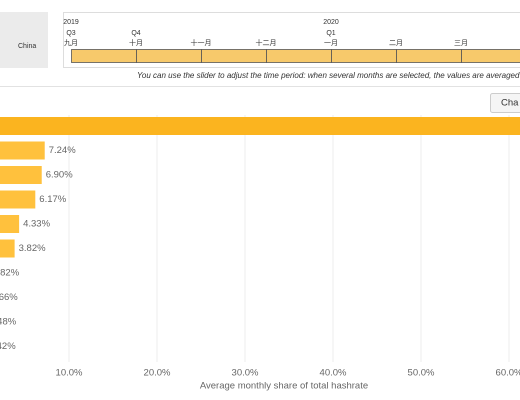 This screenshot has width=520, height=400. Describe the element at coordinates (330, 33) in the screenshot. I see `timeline-quarter: Q1` at that location.